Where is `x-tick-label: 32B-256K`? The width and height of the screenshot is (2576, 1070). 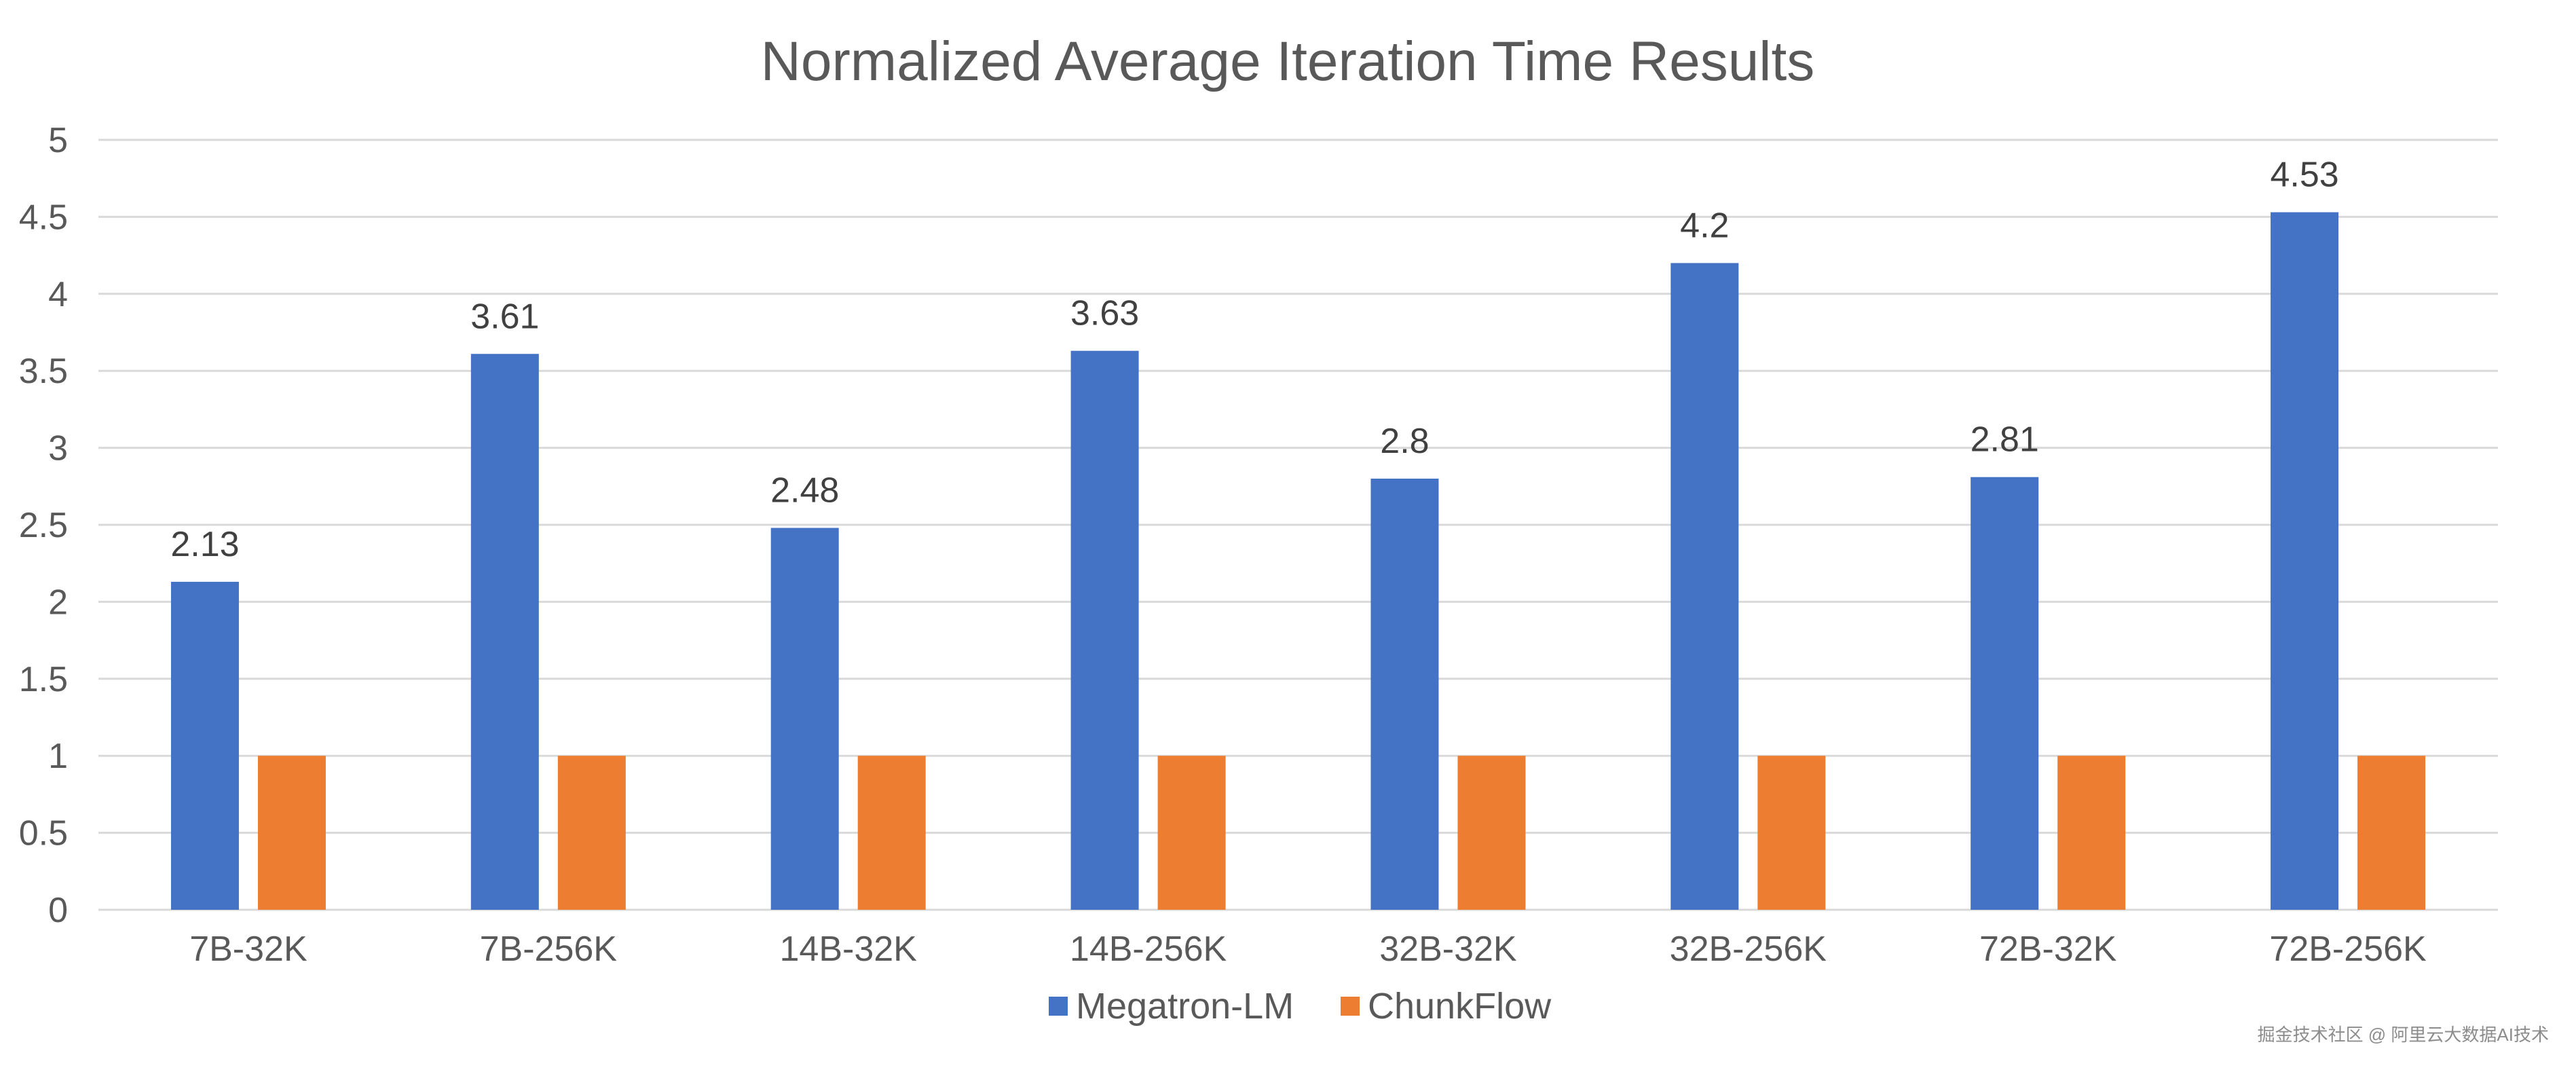 x-tick-label: 32B-256K is located at coordinates (1749, 949).